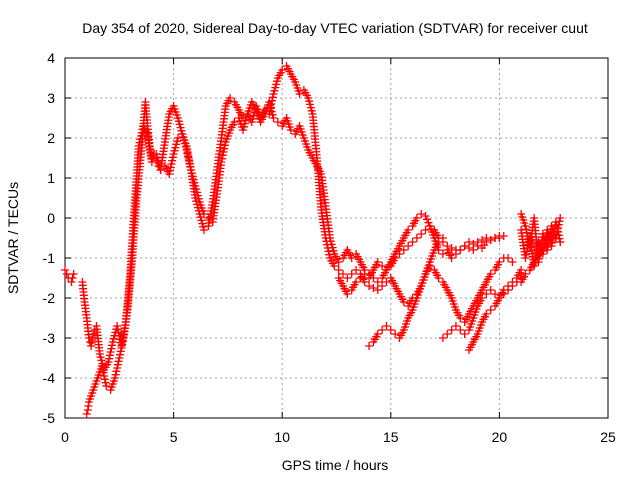 Image resolution: width=640 pixels, height=480 pixels. What do you see at coordinates (174, 437) in the screenshot?
I see `x-tick-label: 5` at bounding box center [174, 437].